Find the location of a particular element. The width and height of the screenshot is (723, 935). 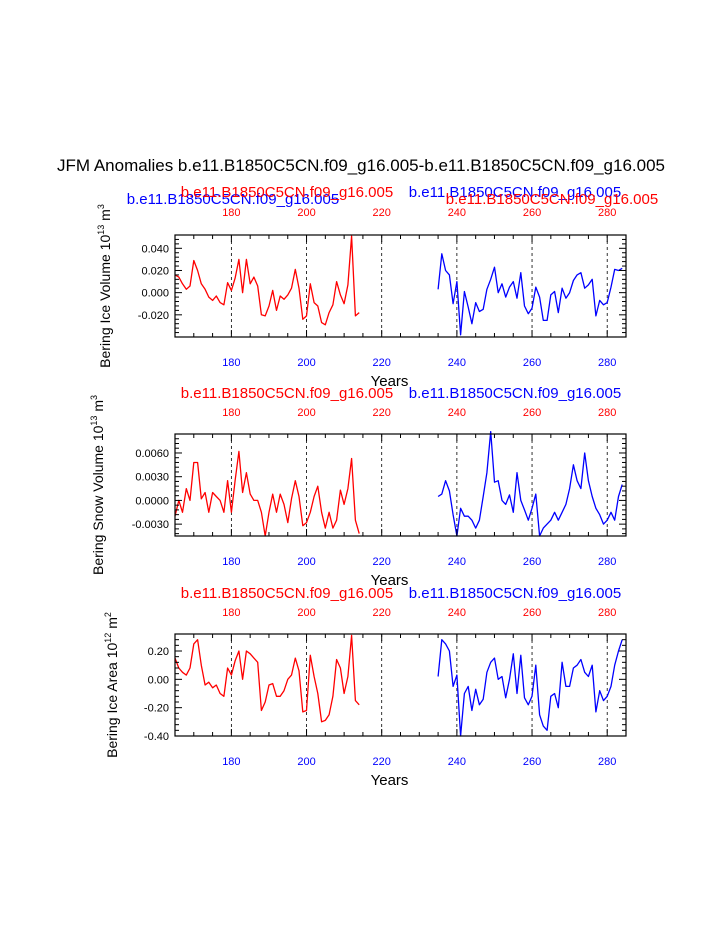

y-tick-label: 0.0000 is located at coordinates (152, 501).